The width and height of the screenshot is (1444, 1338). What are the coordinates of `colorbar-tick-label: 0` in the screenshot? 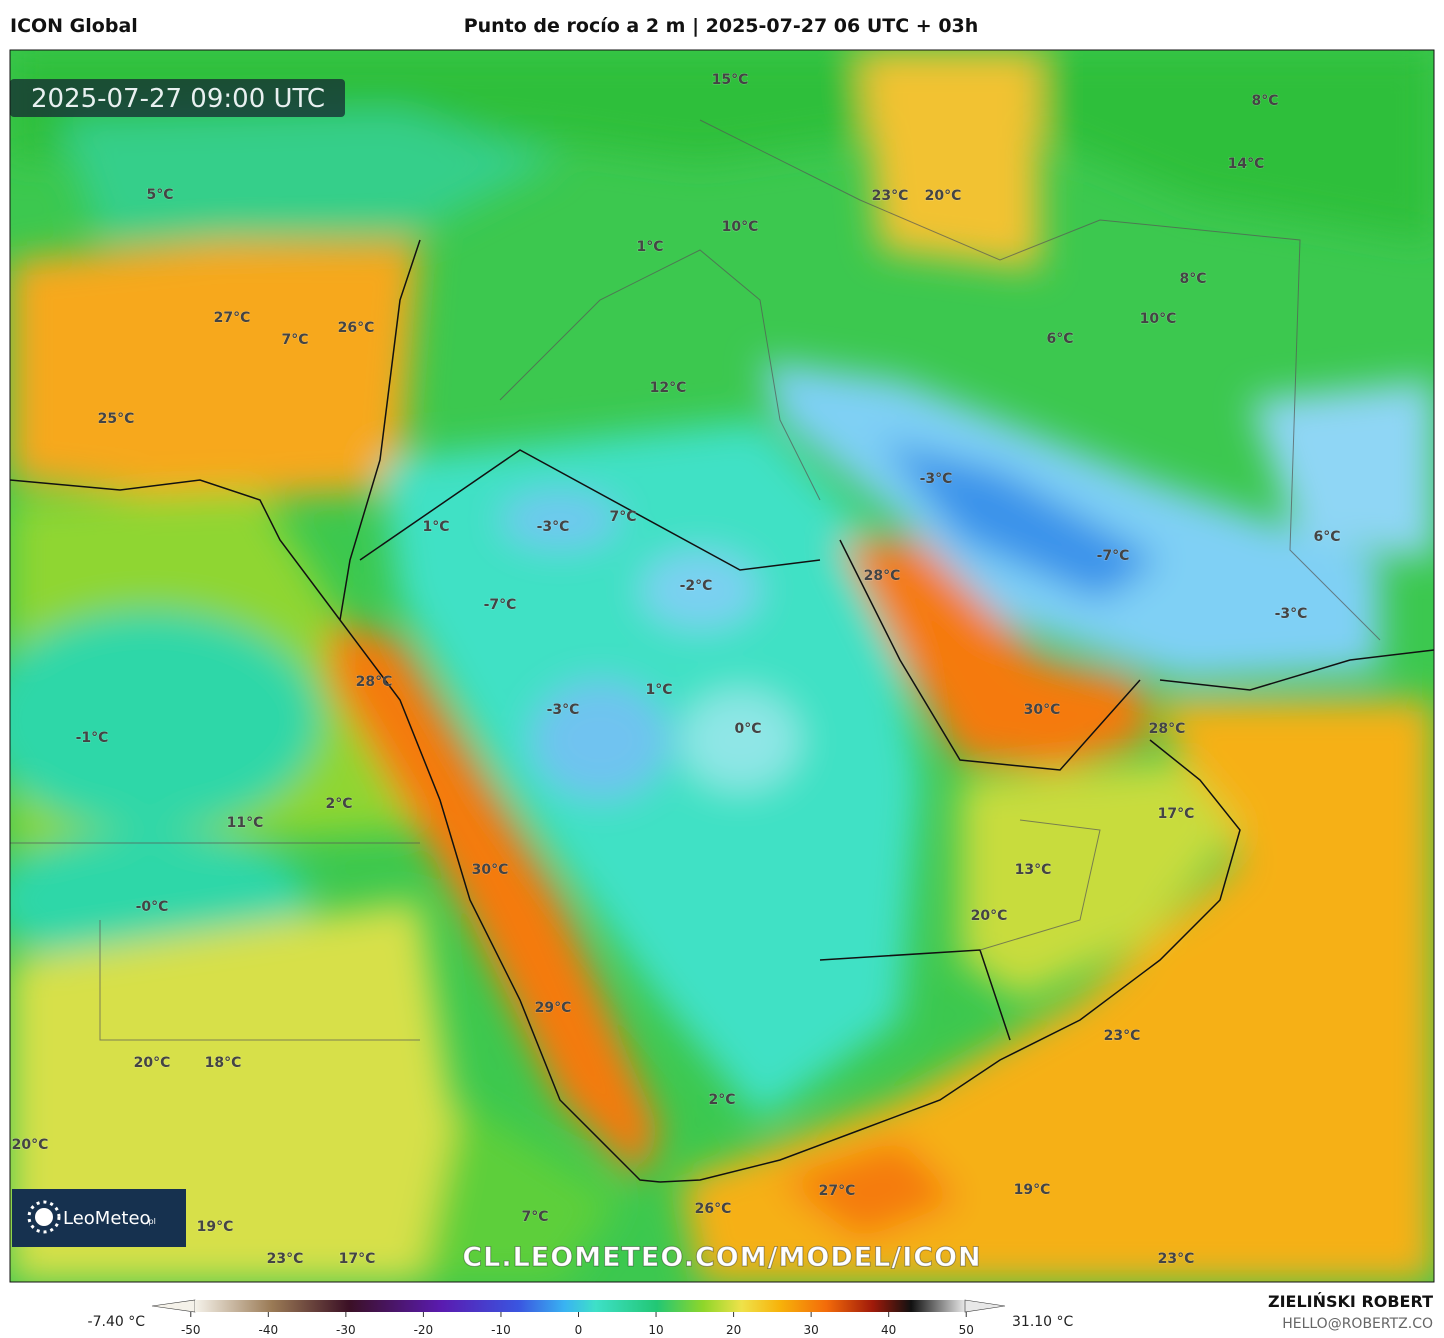 It's located at (579, 1330).